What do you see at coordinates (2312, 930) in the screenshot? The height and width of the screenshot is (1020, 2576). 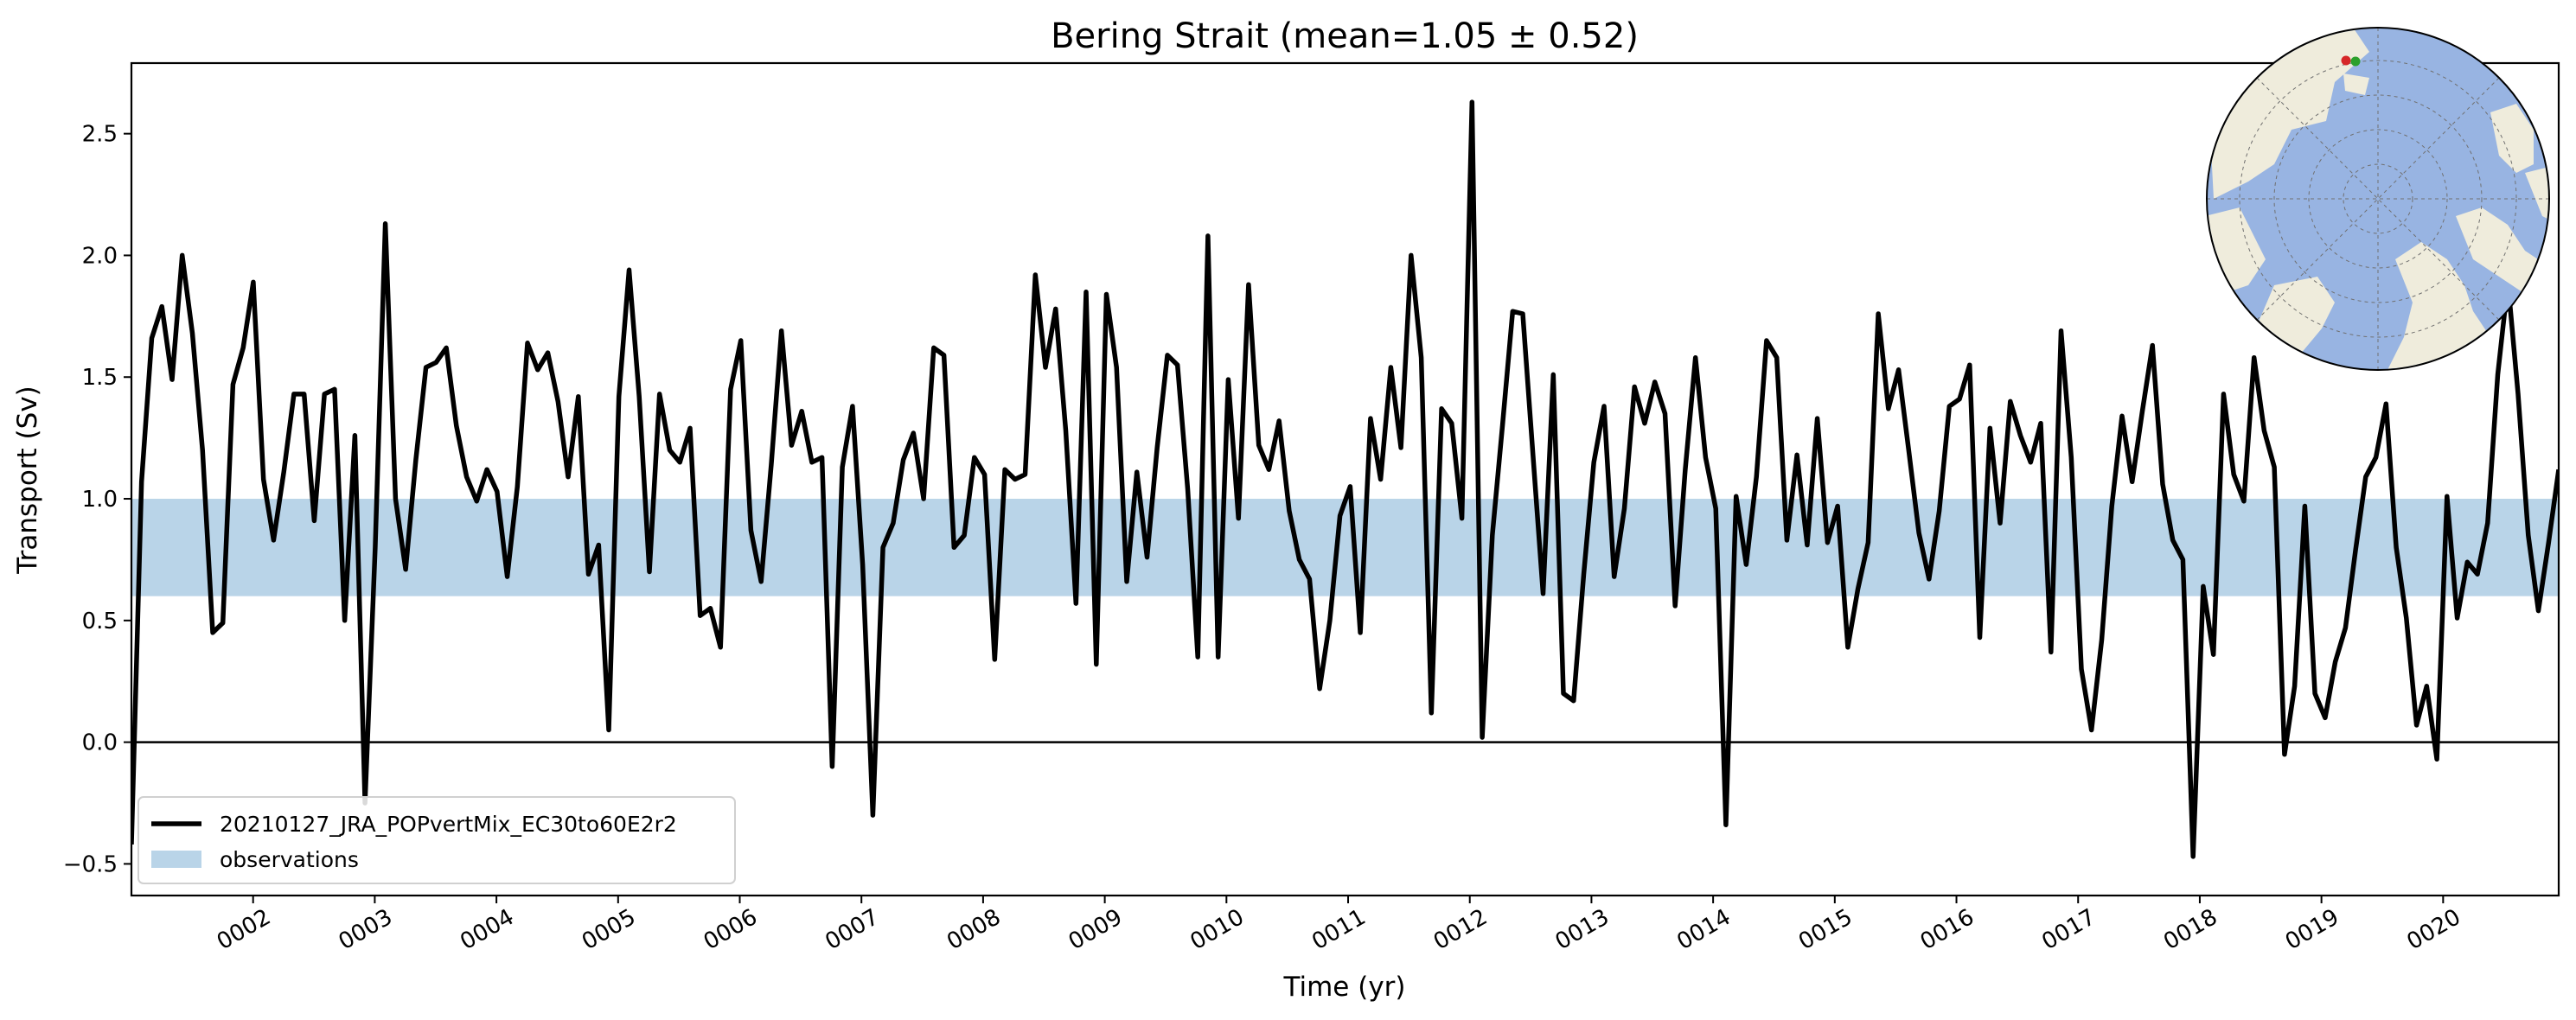 I see `x-tick-label: 0019` at bounding box center [2312, 930].